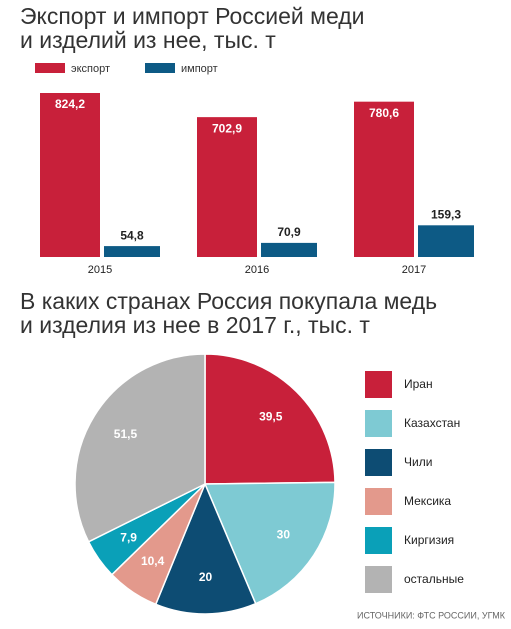  What do you see at coordinates (228, 301) in the screenshot?
I see `chart-title: В каких странах Россия покупала медь` at bounding box center [228, 301].